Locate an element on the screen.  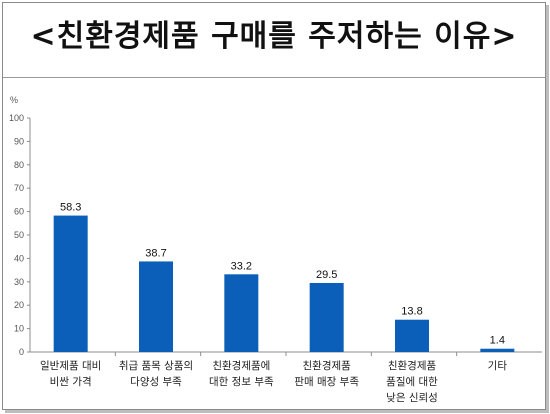
y-tick-label: 0 is located at coordinates (21, 352).